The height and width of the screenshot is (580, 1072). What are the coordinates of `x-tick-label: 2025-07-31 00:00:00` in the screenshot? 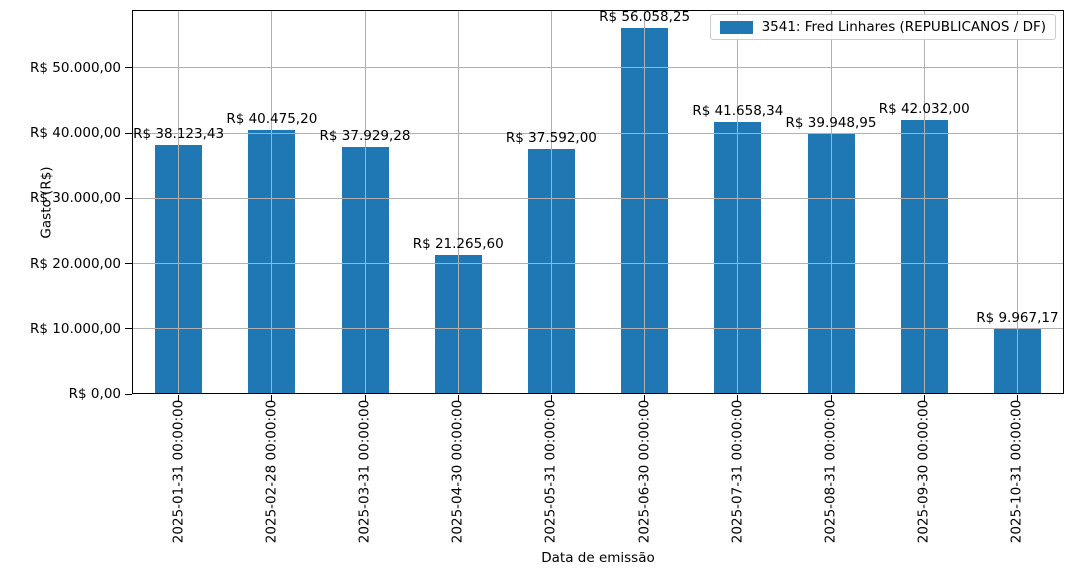 It's located at (737, 471).